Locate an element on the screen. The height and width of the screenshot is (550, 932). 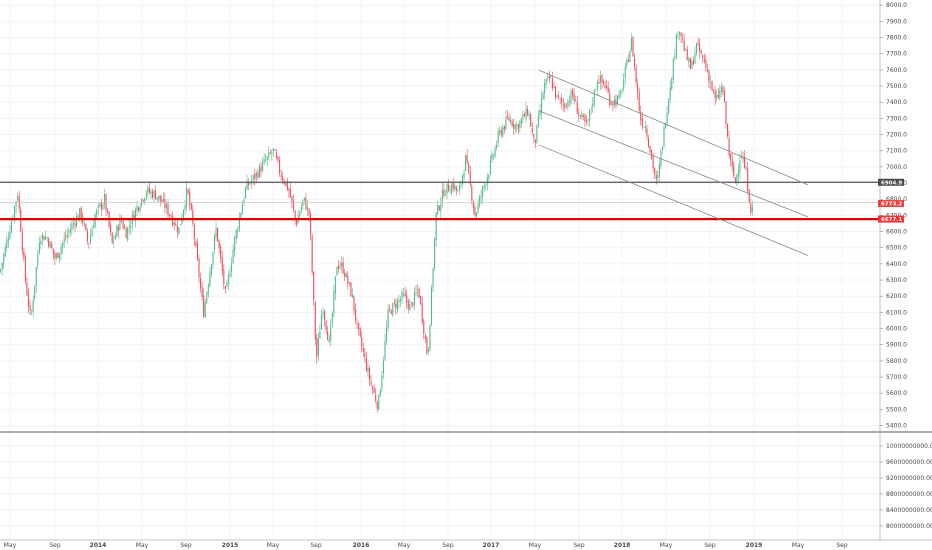
x-tick-label: 2014 is located at coordinates (98, 545).